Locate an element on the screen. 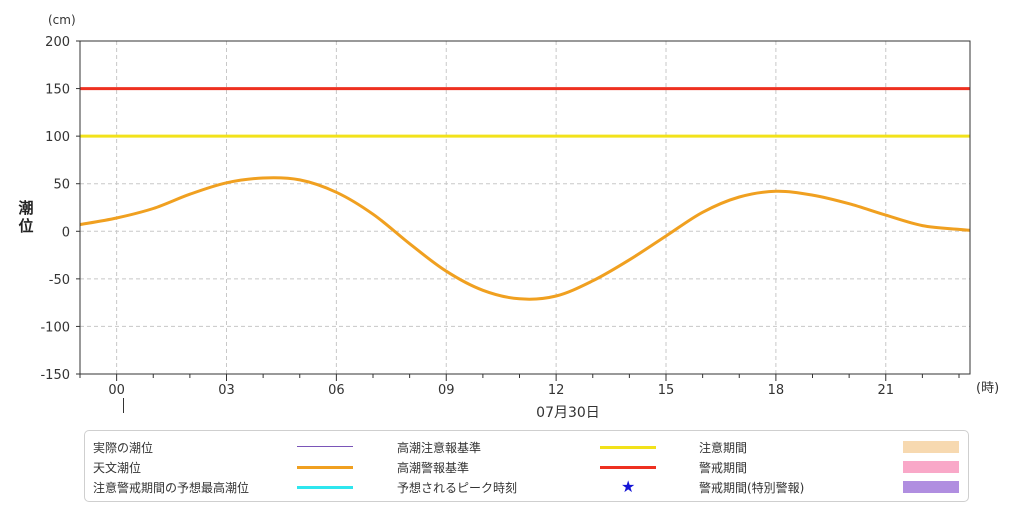 This screenshot has width=1024, height=519. x-tick-label: 18 is located at coordinates (776, 390).